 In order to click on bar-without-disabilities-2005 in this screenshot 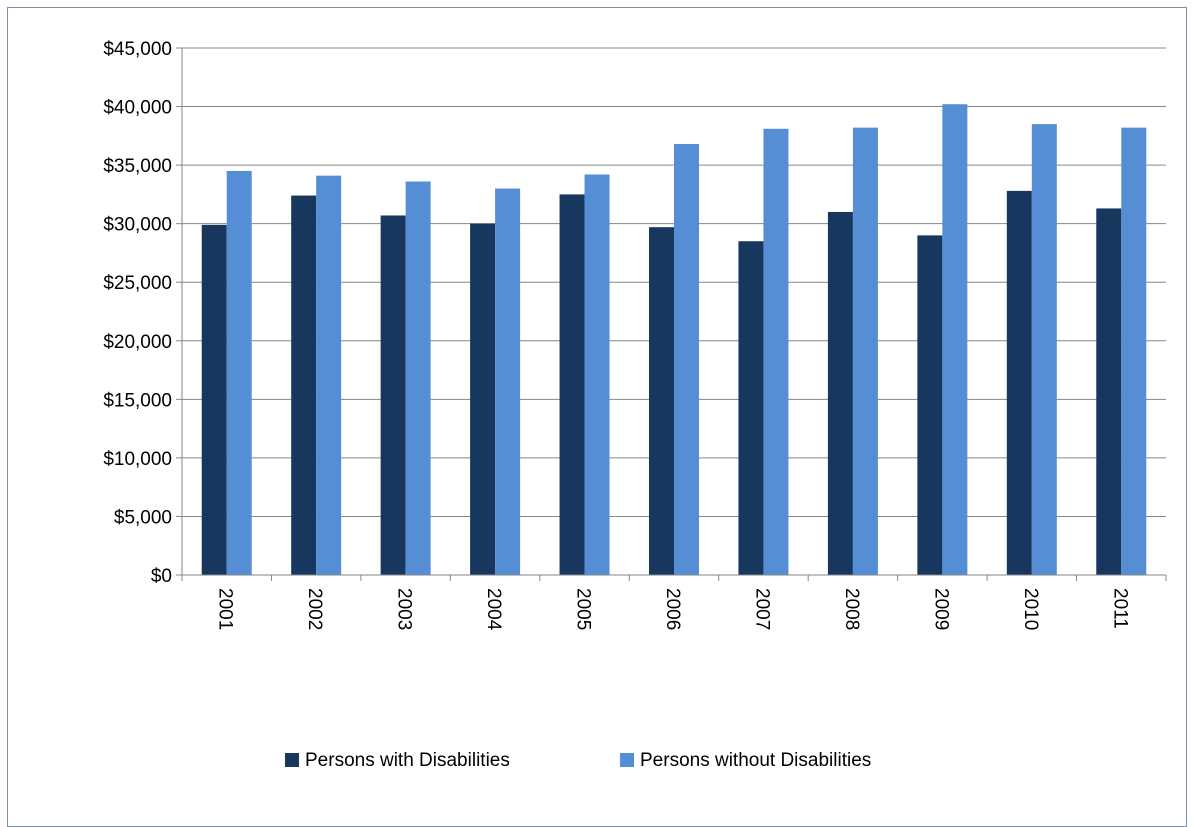, I will do `click(597, 375)`.